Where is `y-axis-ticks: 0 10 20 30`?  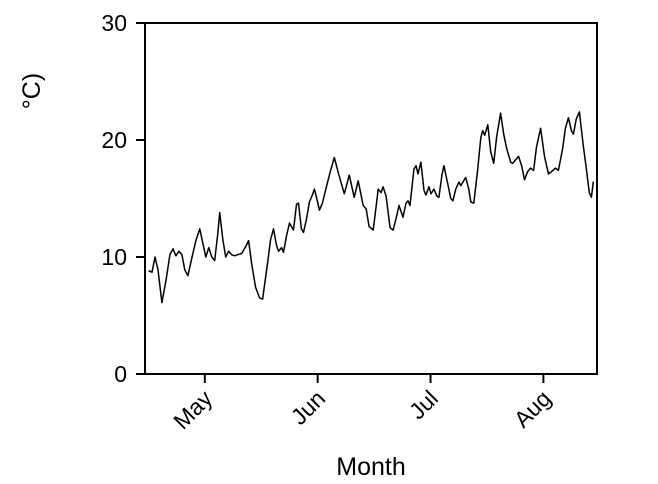 y-axis-ticks: 0 10 20 30 is located at coordinates (123, 198).